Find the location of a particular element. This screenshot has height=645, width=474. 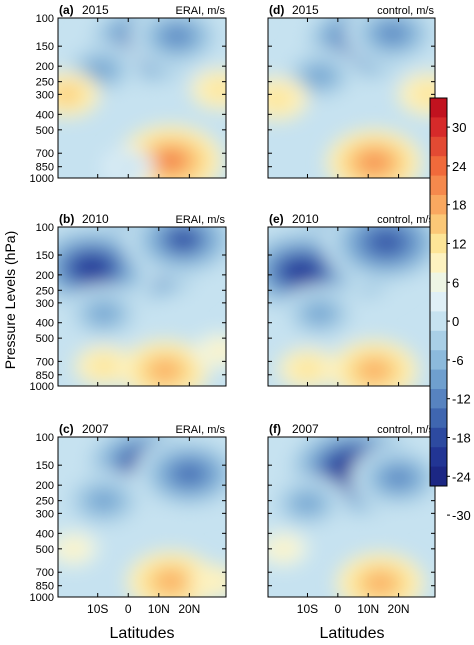

x-axis-label-right: Latitudes is located at coordinates (352, 633).